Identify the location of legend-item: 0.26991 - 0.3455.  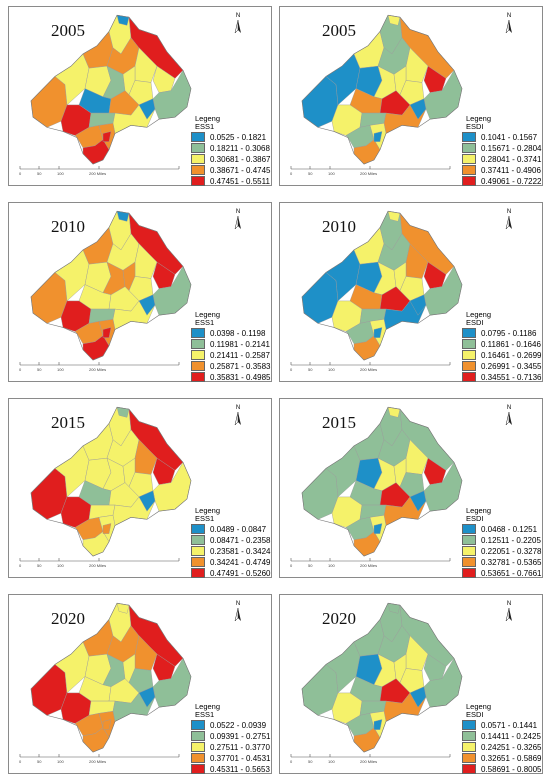
(502, 366).